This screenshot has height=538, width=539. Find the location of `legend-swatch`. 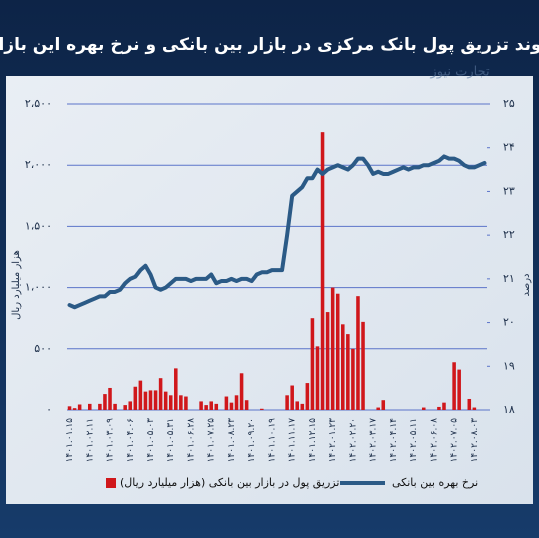

legend-swatch is located at coordinates (111, 483).